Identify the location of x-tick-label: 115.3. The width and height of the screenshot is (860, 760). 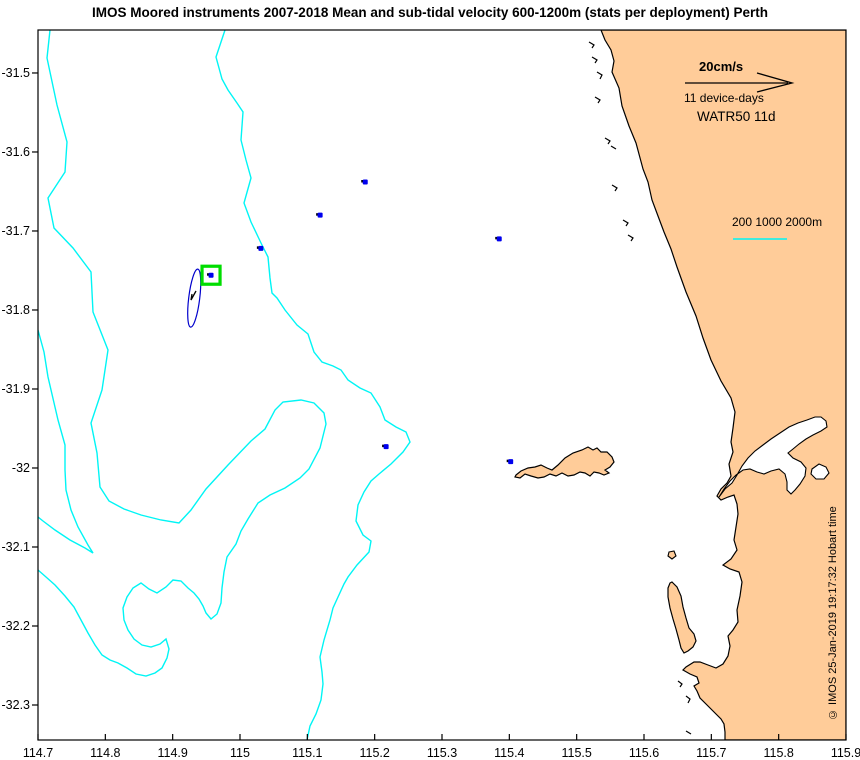
(442, 753).